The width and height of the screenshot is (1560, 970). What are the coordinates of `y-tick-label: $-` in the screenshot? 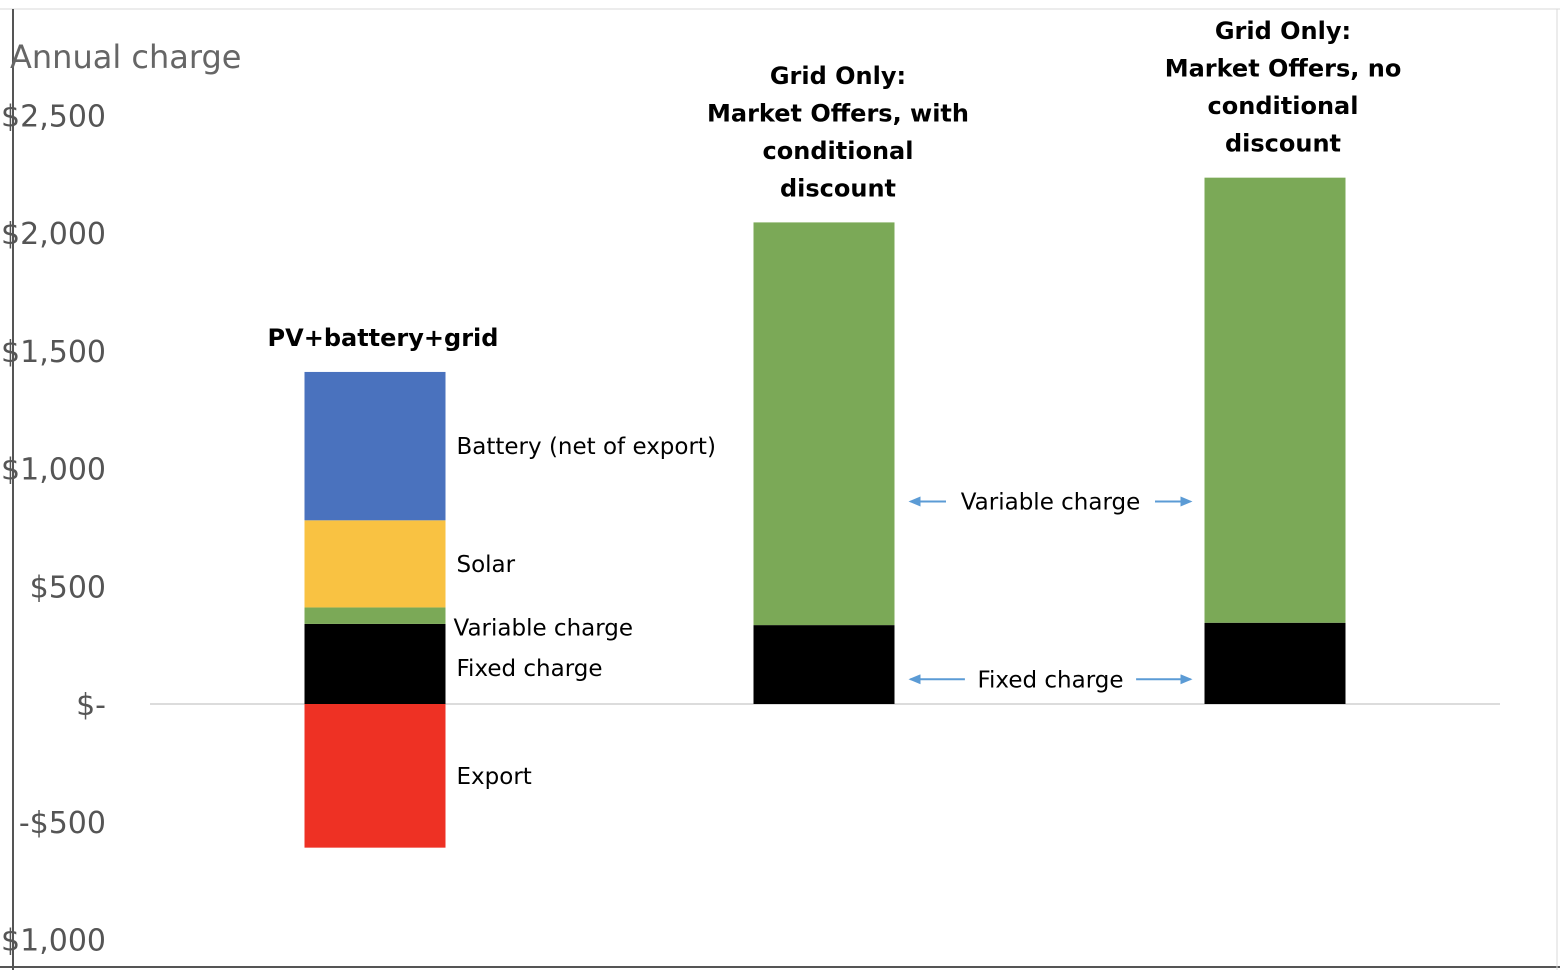 It's located at (91, 705).